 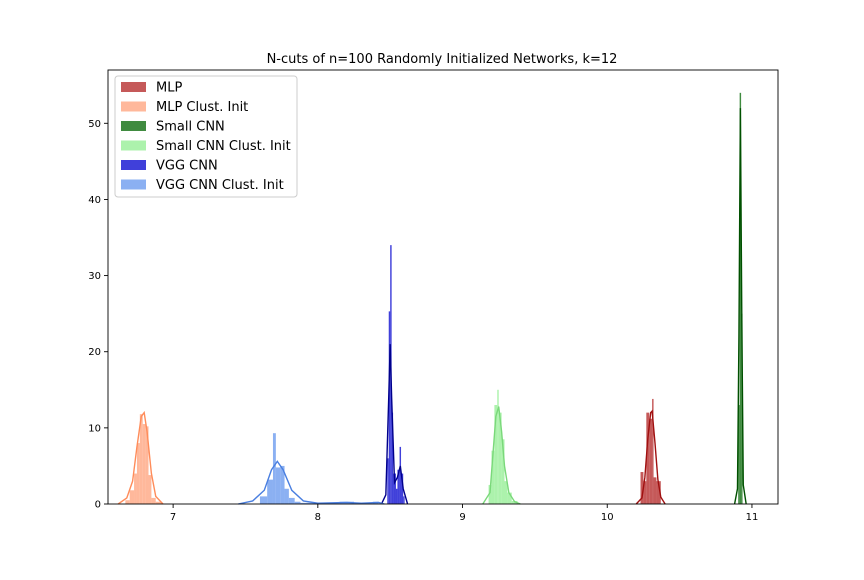 What do you see at coordinates (607, 517) in the screenshot?
I see `x-tick-label: 10` at bounding box center [607, 517].